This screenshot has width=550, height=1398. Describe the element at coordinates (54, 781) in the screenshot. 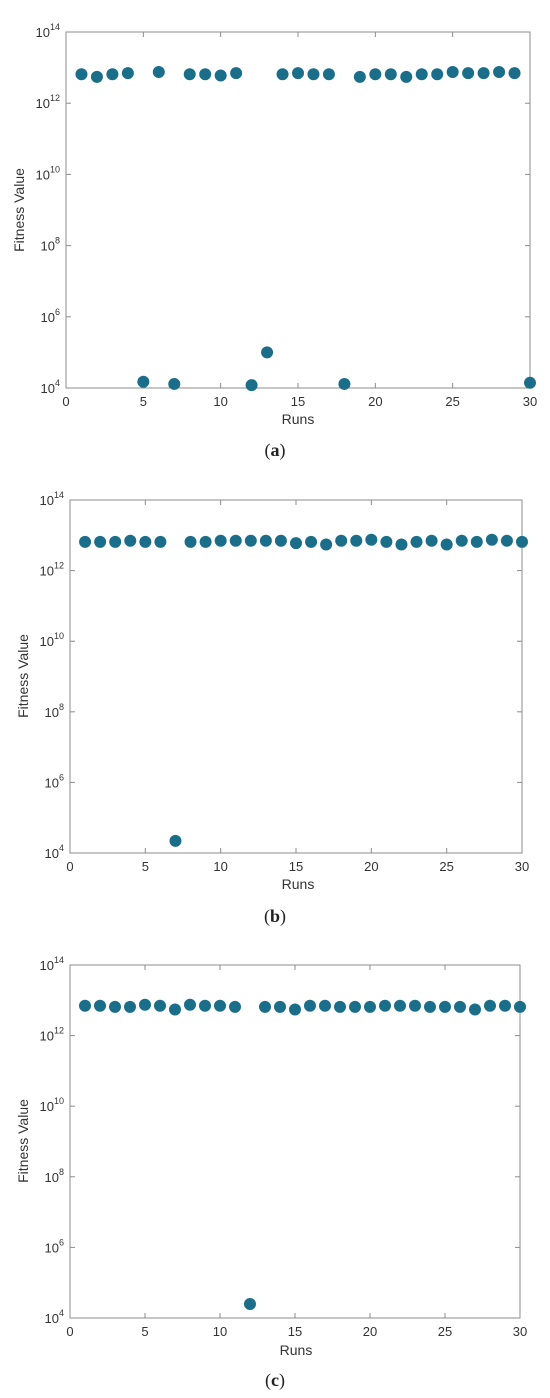

I see `y-tick-label-b: 106` at that location.